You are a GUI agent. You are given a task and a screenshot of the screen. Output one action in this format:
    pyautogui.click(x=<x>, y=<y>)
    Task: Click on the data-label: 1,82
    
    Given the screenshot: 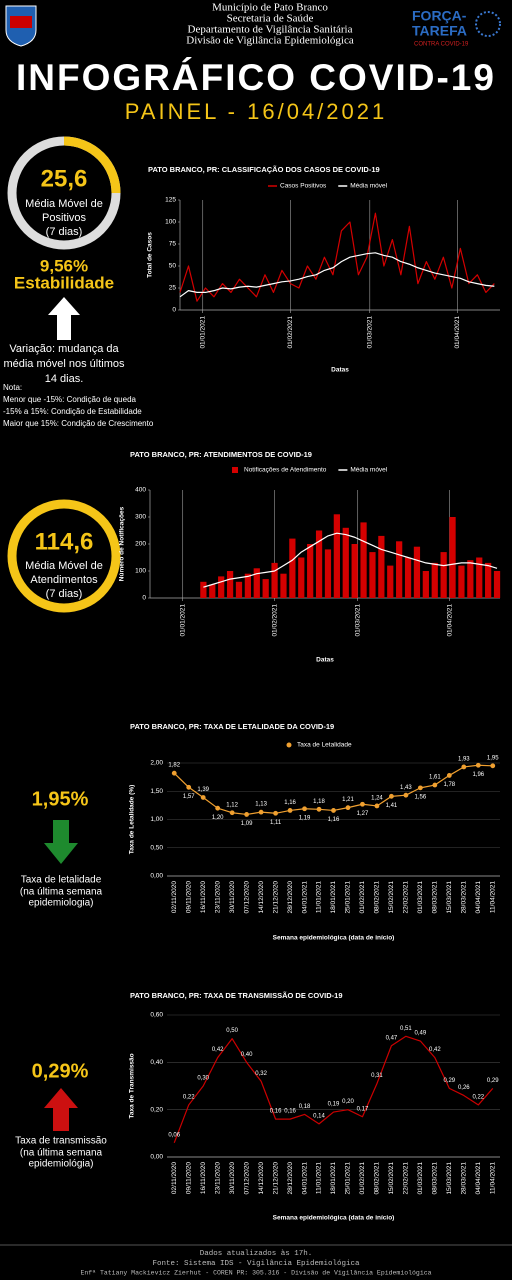 What is the action you would take?
    pyautogui.click(x=174, y=766)
    